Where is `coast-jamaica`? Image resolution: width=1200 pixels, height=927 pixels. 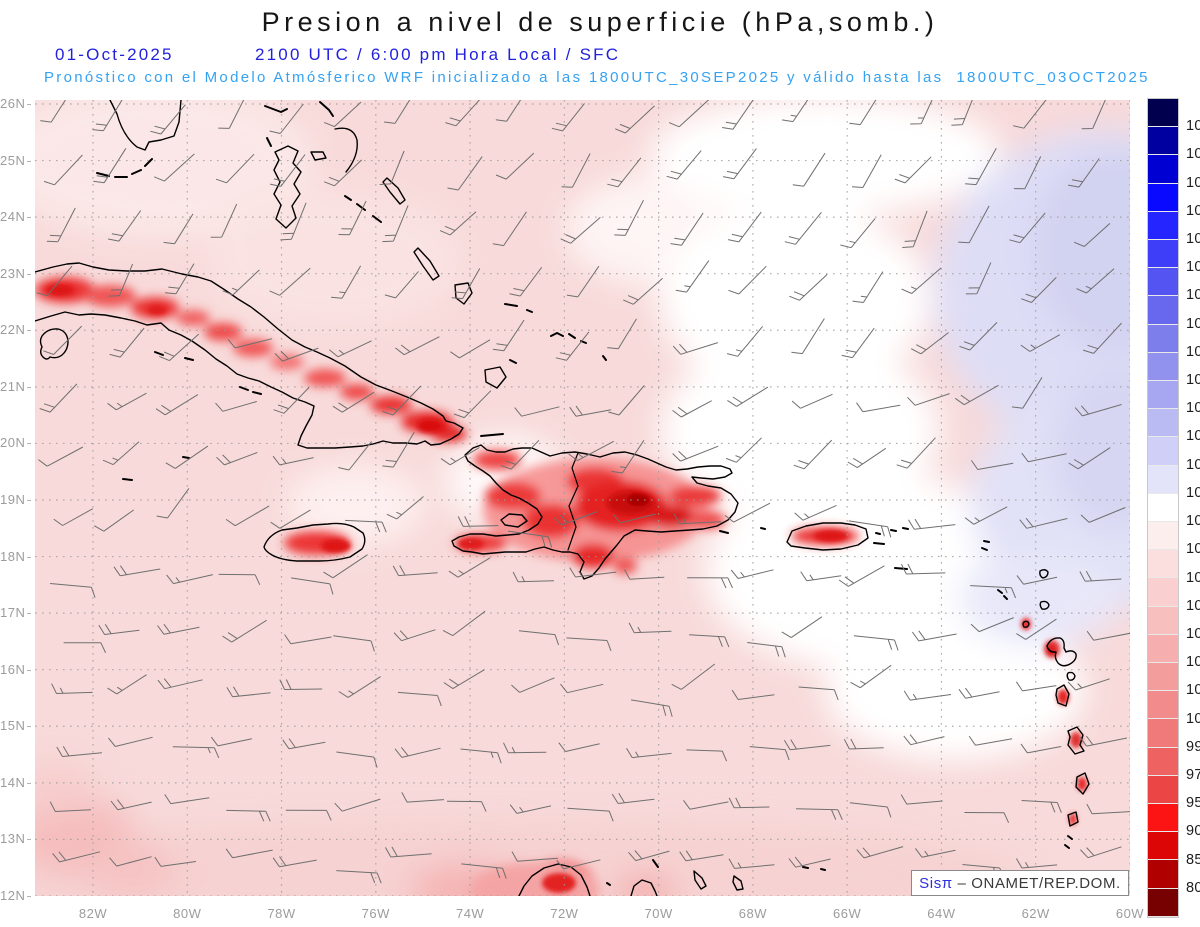
coast-jamaica is located at coordinates (314, 542).